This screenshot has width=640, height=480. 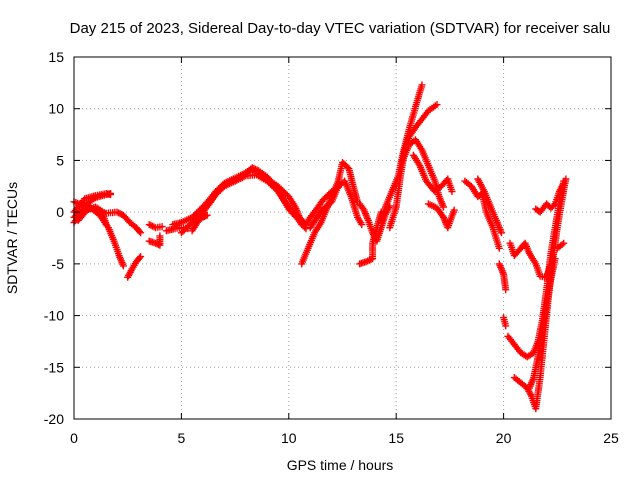 I want to click on y-tick-label: -15, so click(x=54, y=367).